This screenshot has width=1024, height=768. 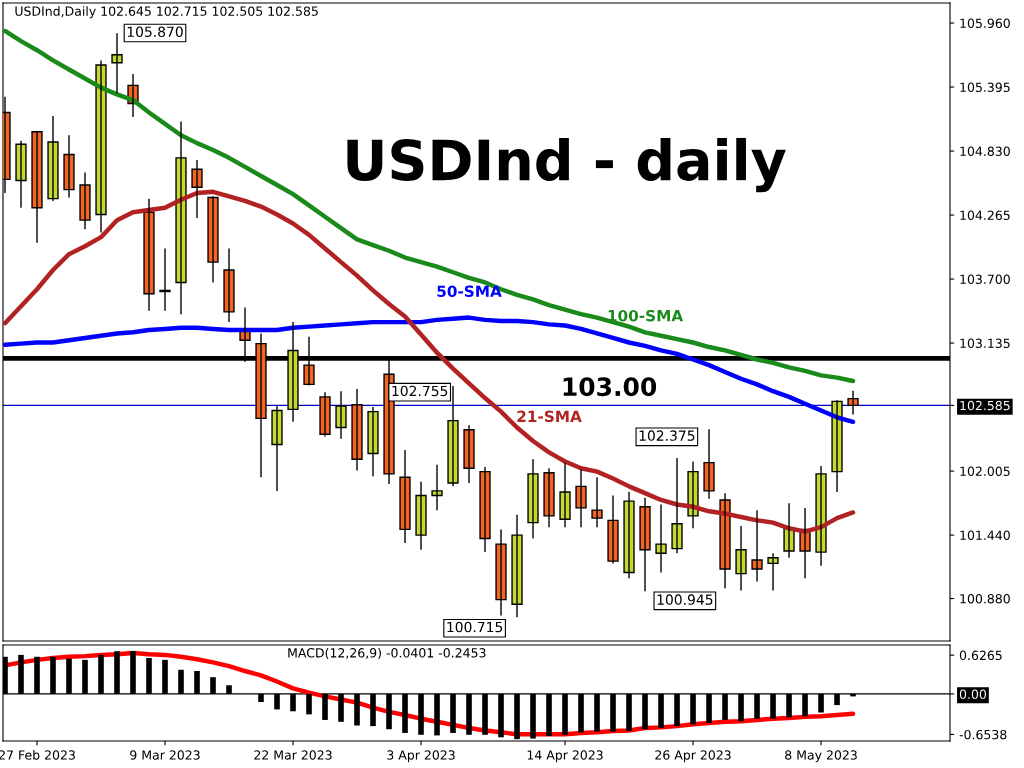 I want to click on x-tick-label: 26 Apr 2023, so click(x=693, y=756).